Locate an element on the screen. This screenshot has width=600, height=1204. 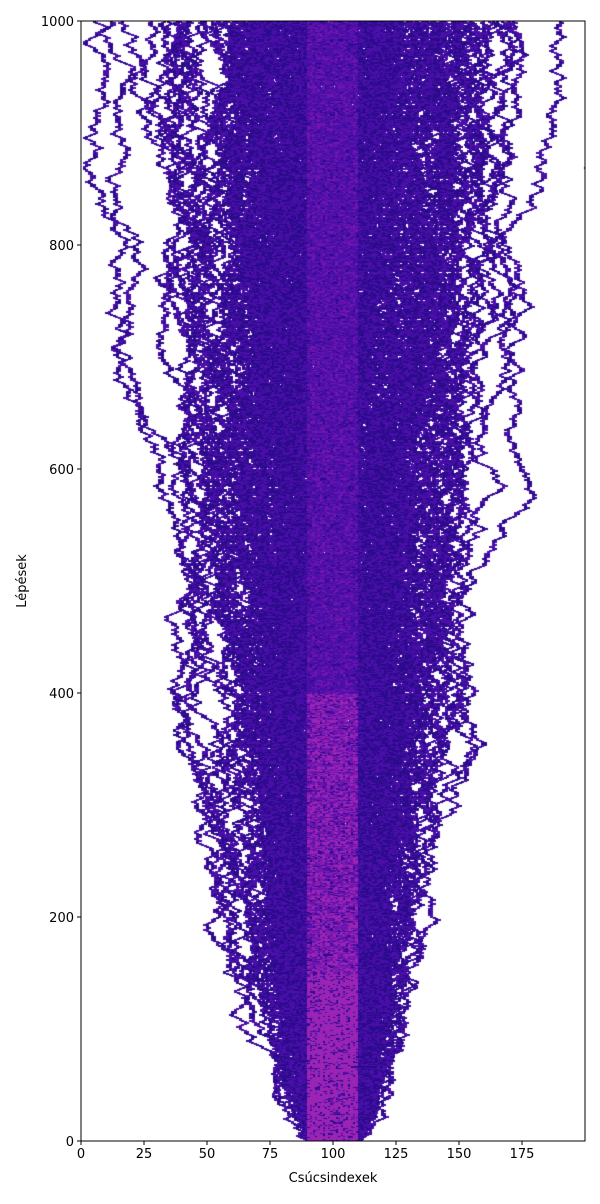
x-tick-label: 125 is located at coordinates (396, 1154).